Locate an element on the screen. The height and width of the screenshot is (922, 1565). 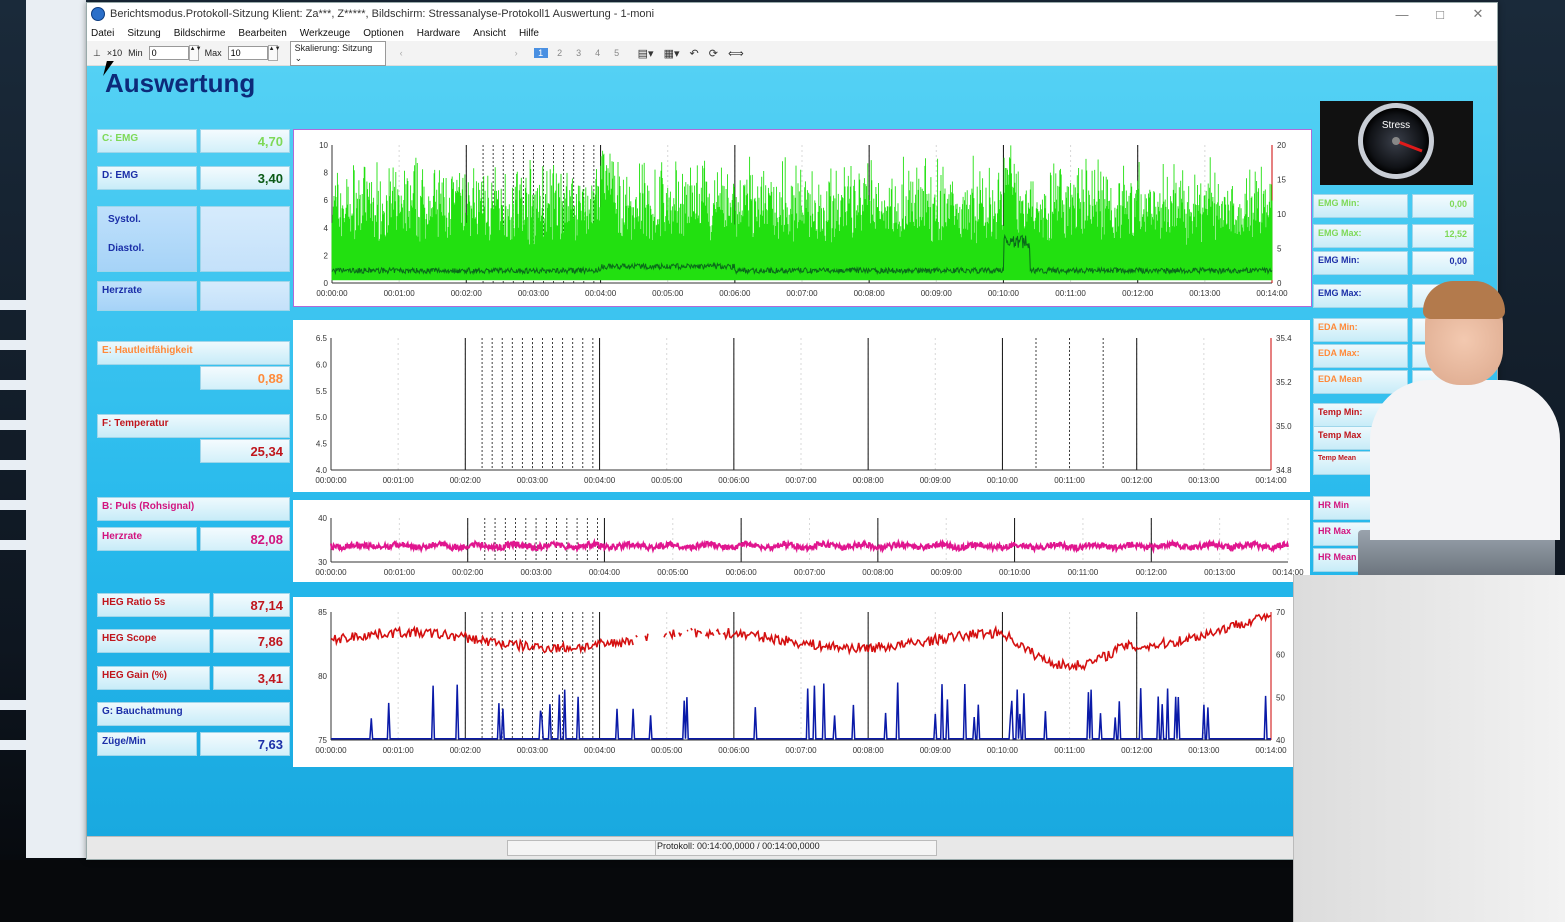
undo-icon: ↶ is located at coordinates (694, 53).